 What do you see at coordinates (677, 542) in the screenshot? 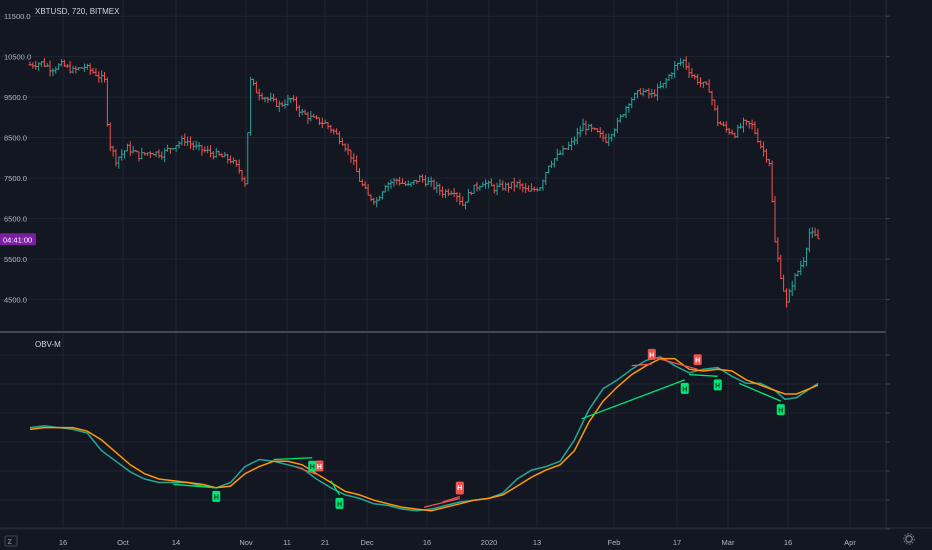
I see `time-axis-label: 17` at bounding box center [677, 542].